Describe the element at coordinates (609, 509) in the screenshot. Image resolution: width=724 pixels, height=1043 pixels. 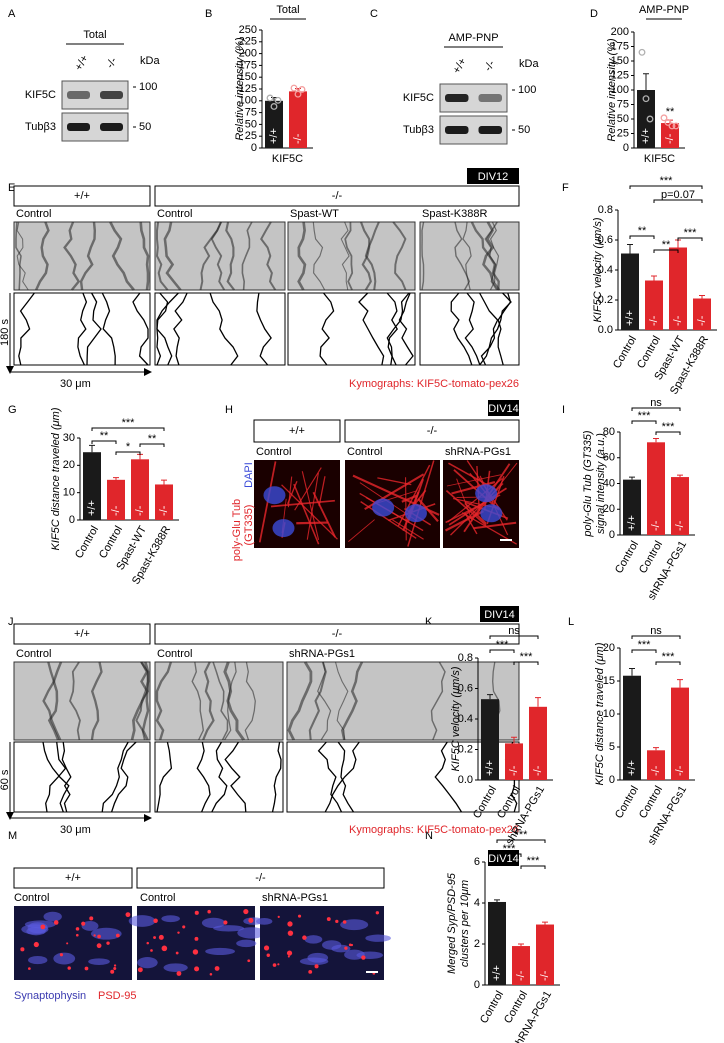
I see `y-tick-label: 20` at that location.